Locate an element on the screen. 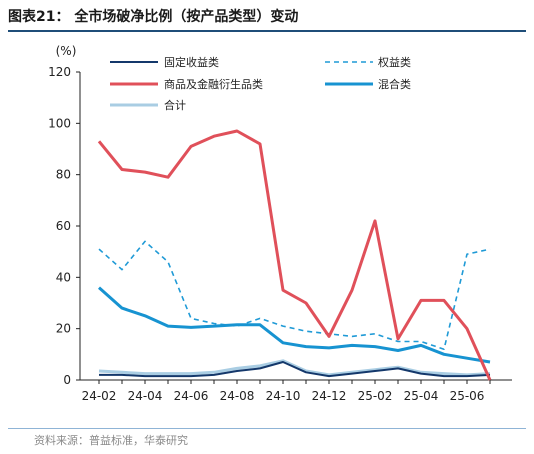 This screenshot has width=534, height=454. title-rule is located at coordinates (267, 31).